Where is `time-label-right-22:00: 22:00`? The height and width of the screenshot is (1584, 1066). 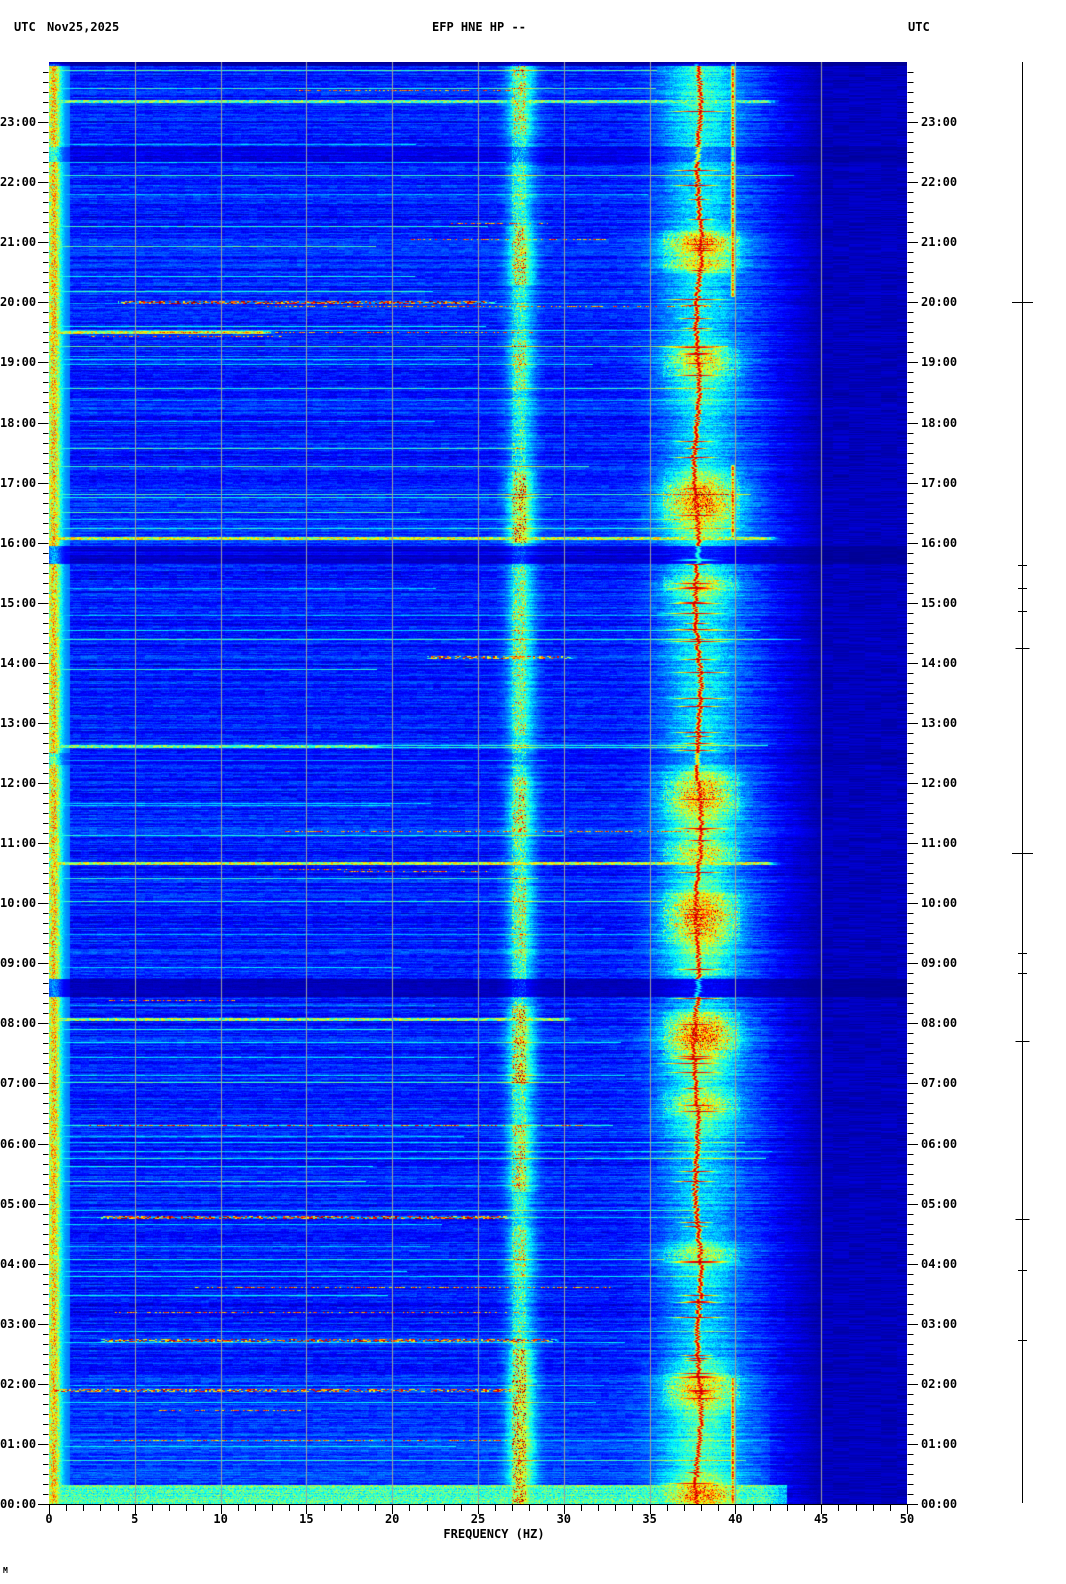
time-label-right-22:00: 22:00 is located at coordinates (939, 182).